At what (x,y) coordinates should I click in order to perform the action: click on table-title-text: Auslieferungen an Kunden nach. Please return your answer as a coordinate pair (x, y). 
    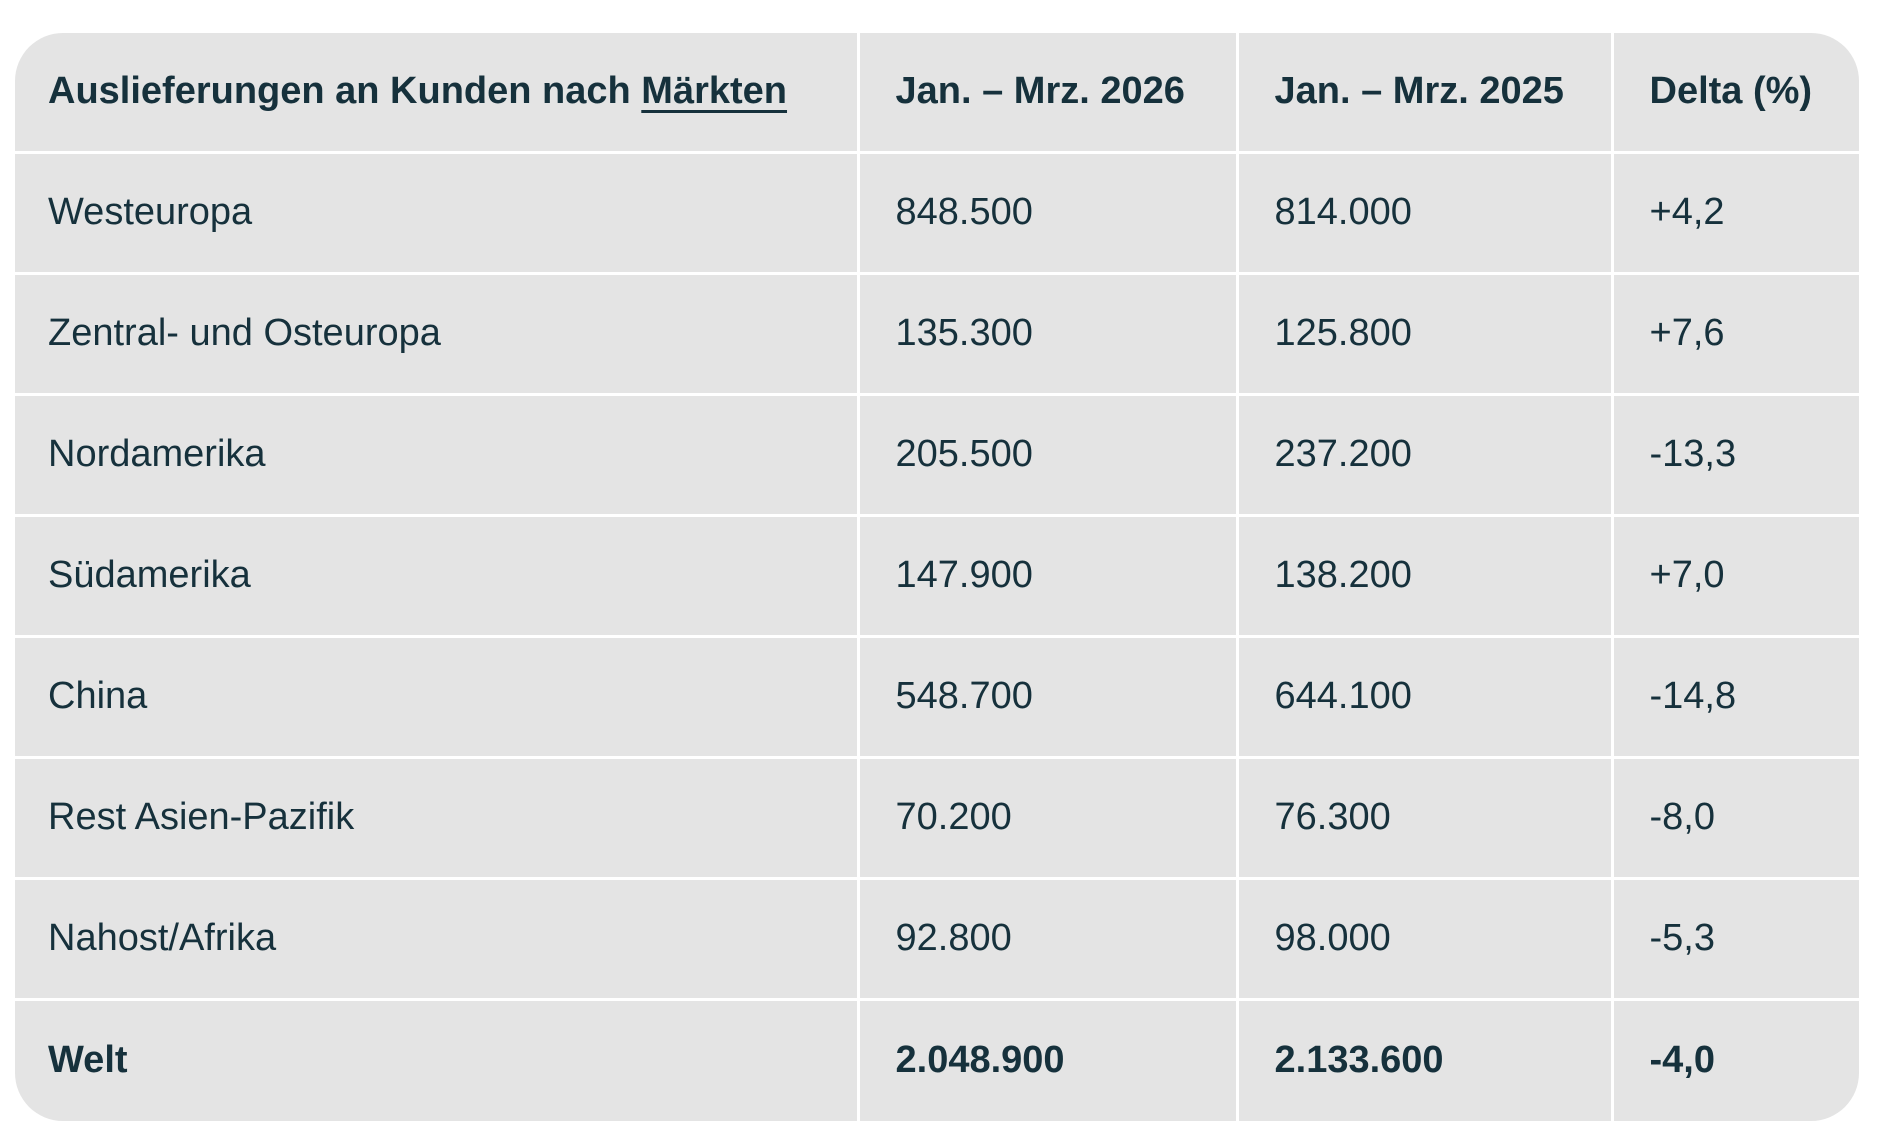
    Looking at the image, I should click on (345, 90).